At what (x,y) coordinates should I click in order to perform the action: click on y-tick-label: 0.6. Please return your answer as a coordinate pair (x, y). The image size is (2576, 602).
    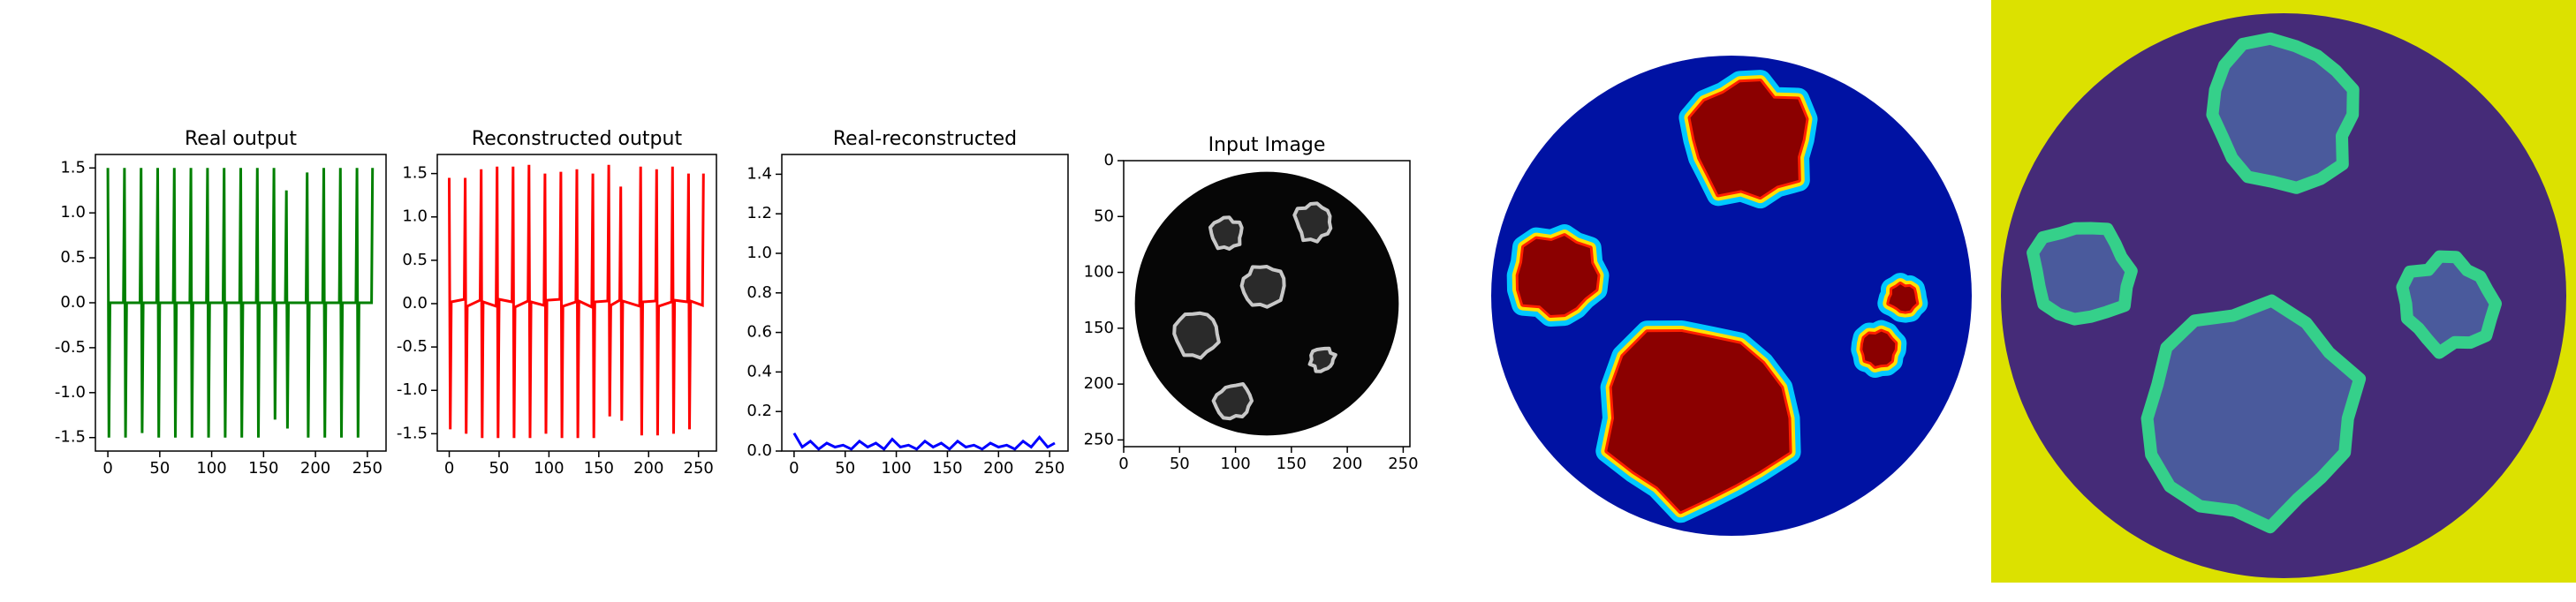
    Looking at the image, I should click on (759, 332).